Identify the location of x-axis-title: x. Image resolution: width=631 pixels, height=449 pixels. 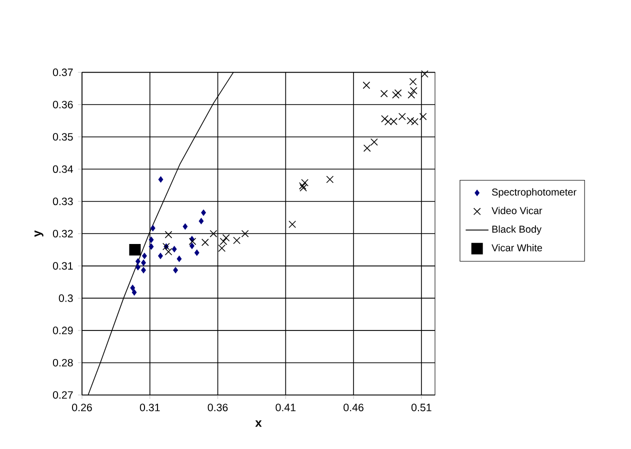
(258, 423).